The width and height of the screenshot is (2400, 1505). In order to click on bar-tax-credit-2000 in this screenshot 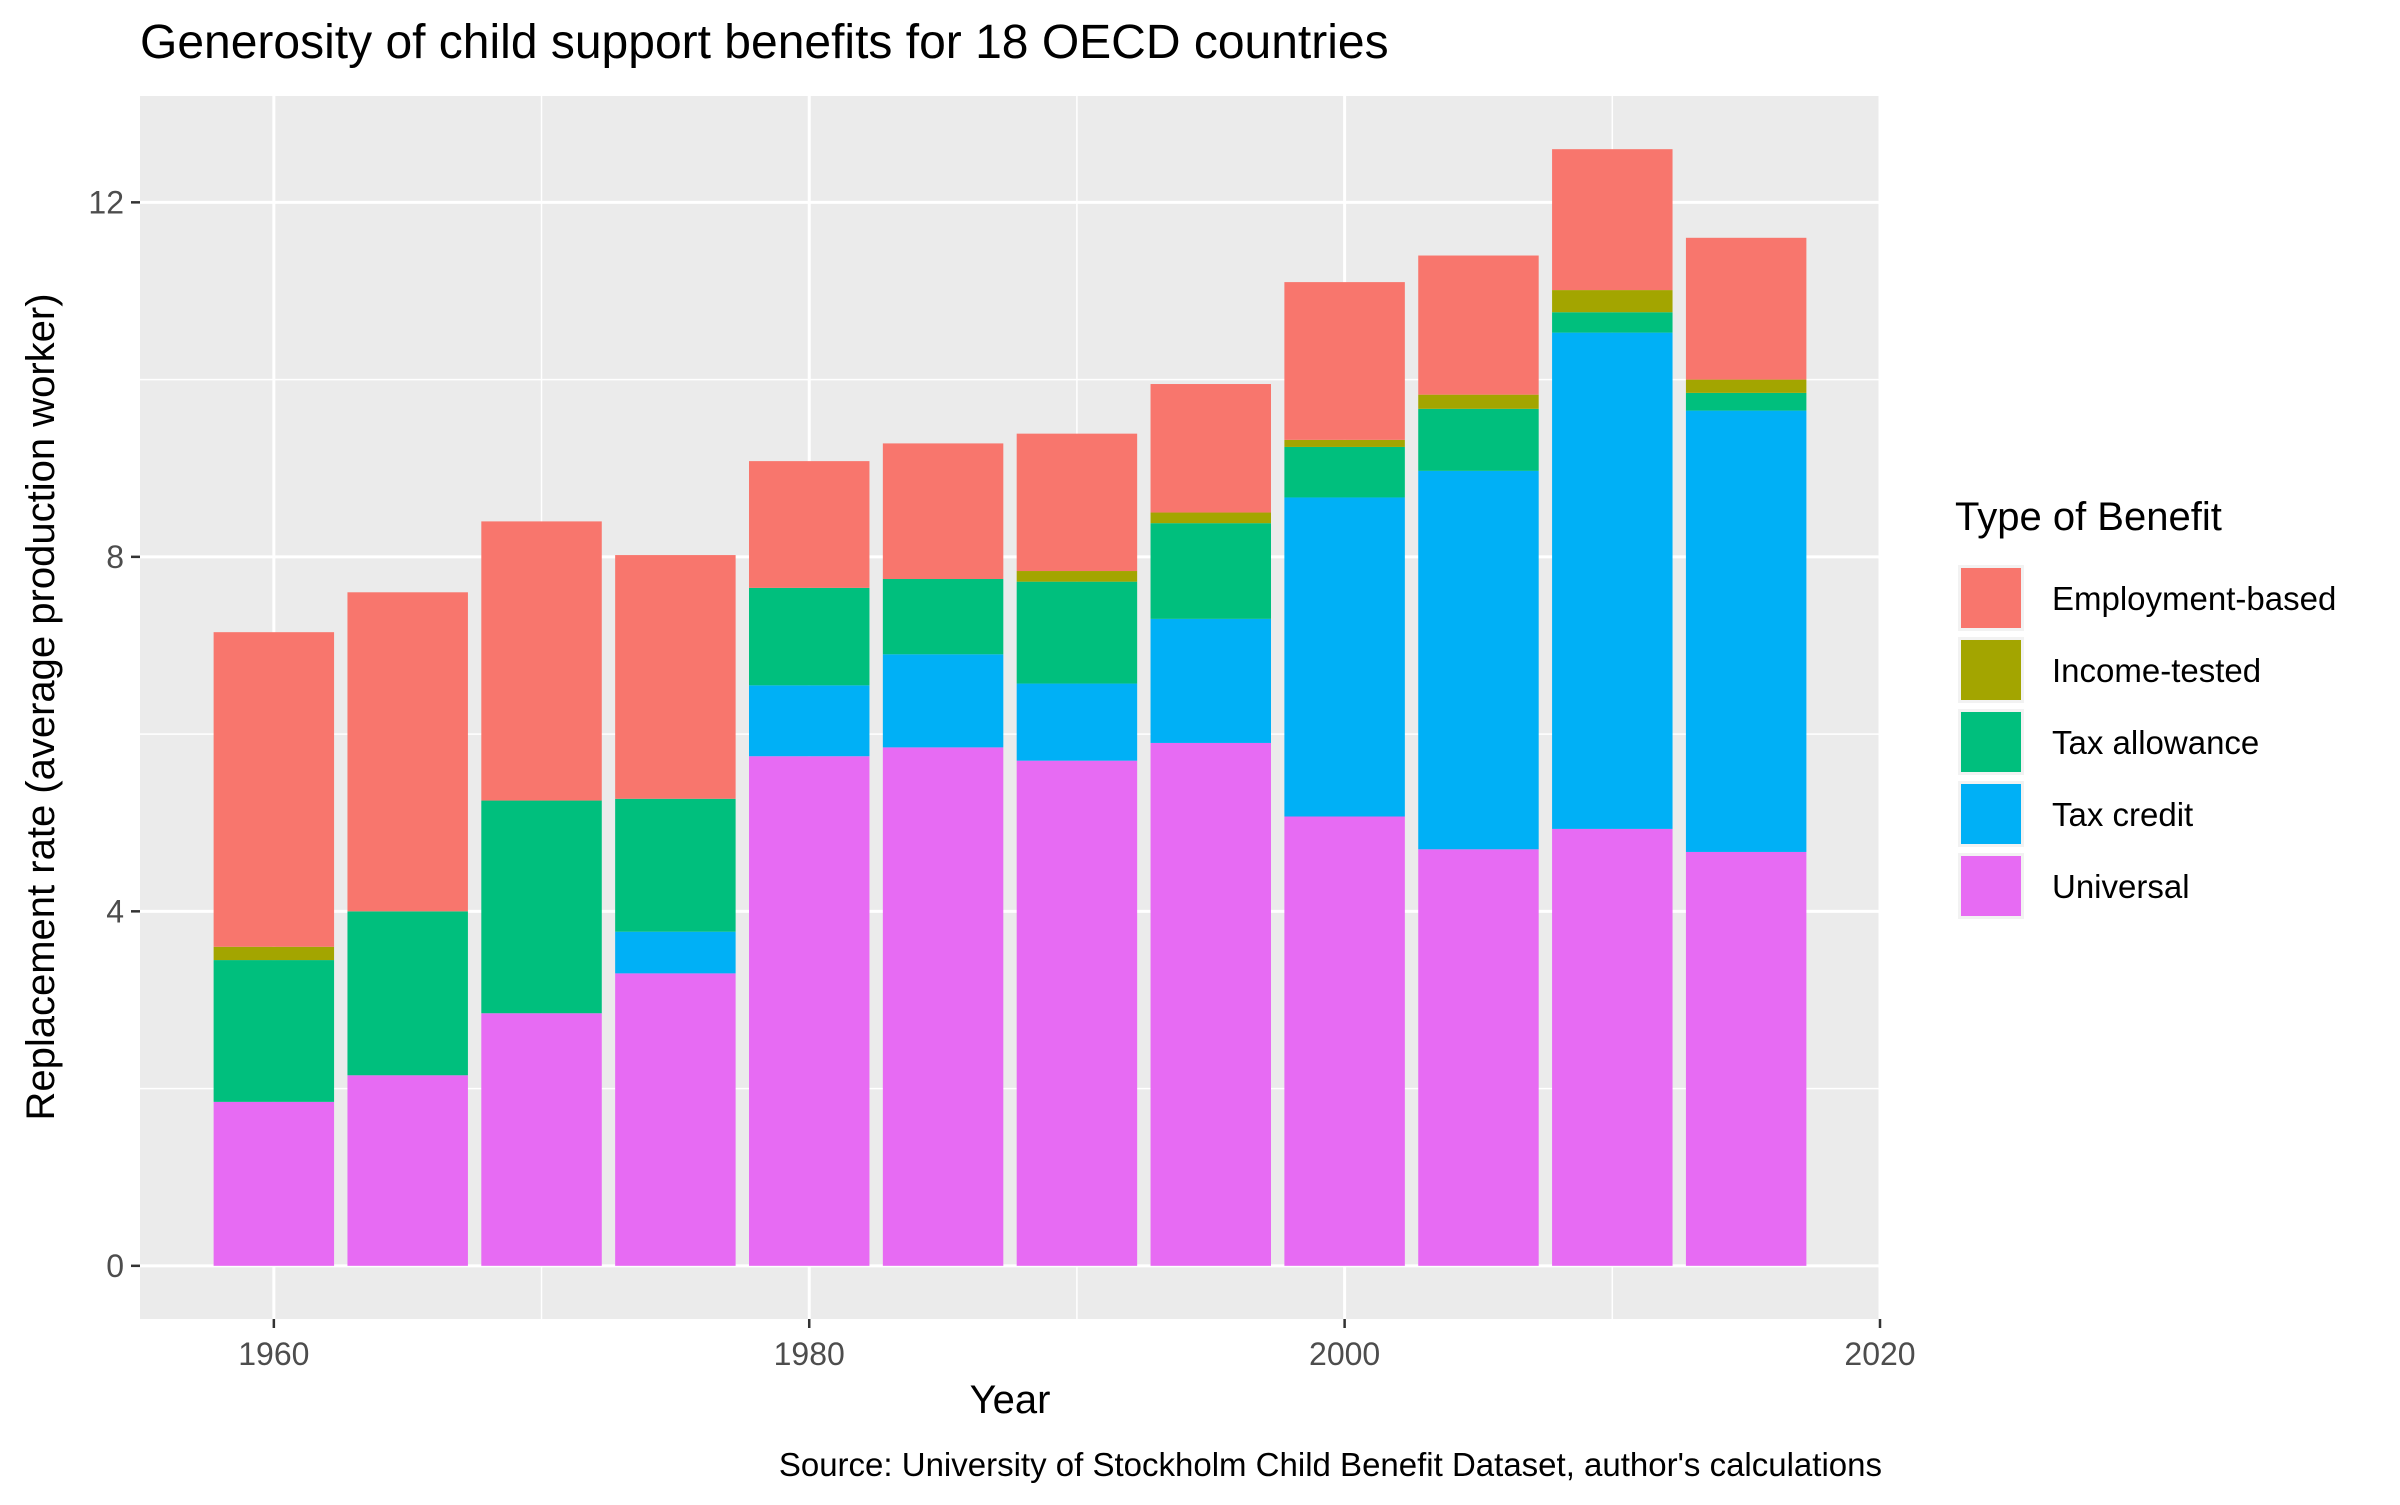, I will do `click(1344, 657)`.